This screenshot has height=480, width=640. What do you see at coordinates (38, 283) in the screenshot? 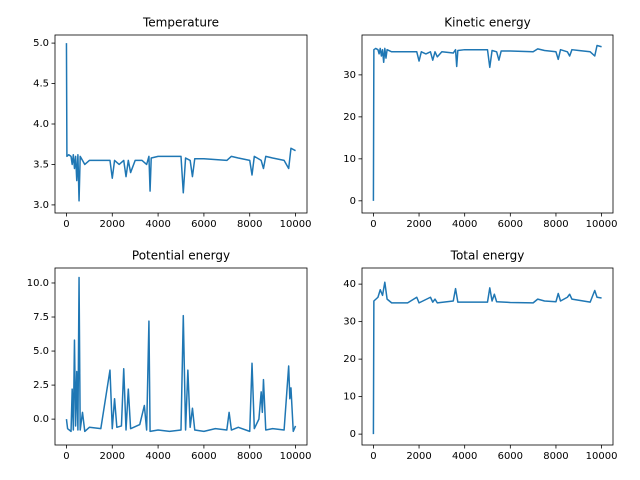
I see `y-tick-label: 10.0` at bounding box center [38, 283].